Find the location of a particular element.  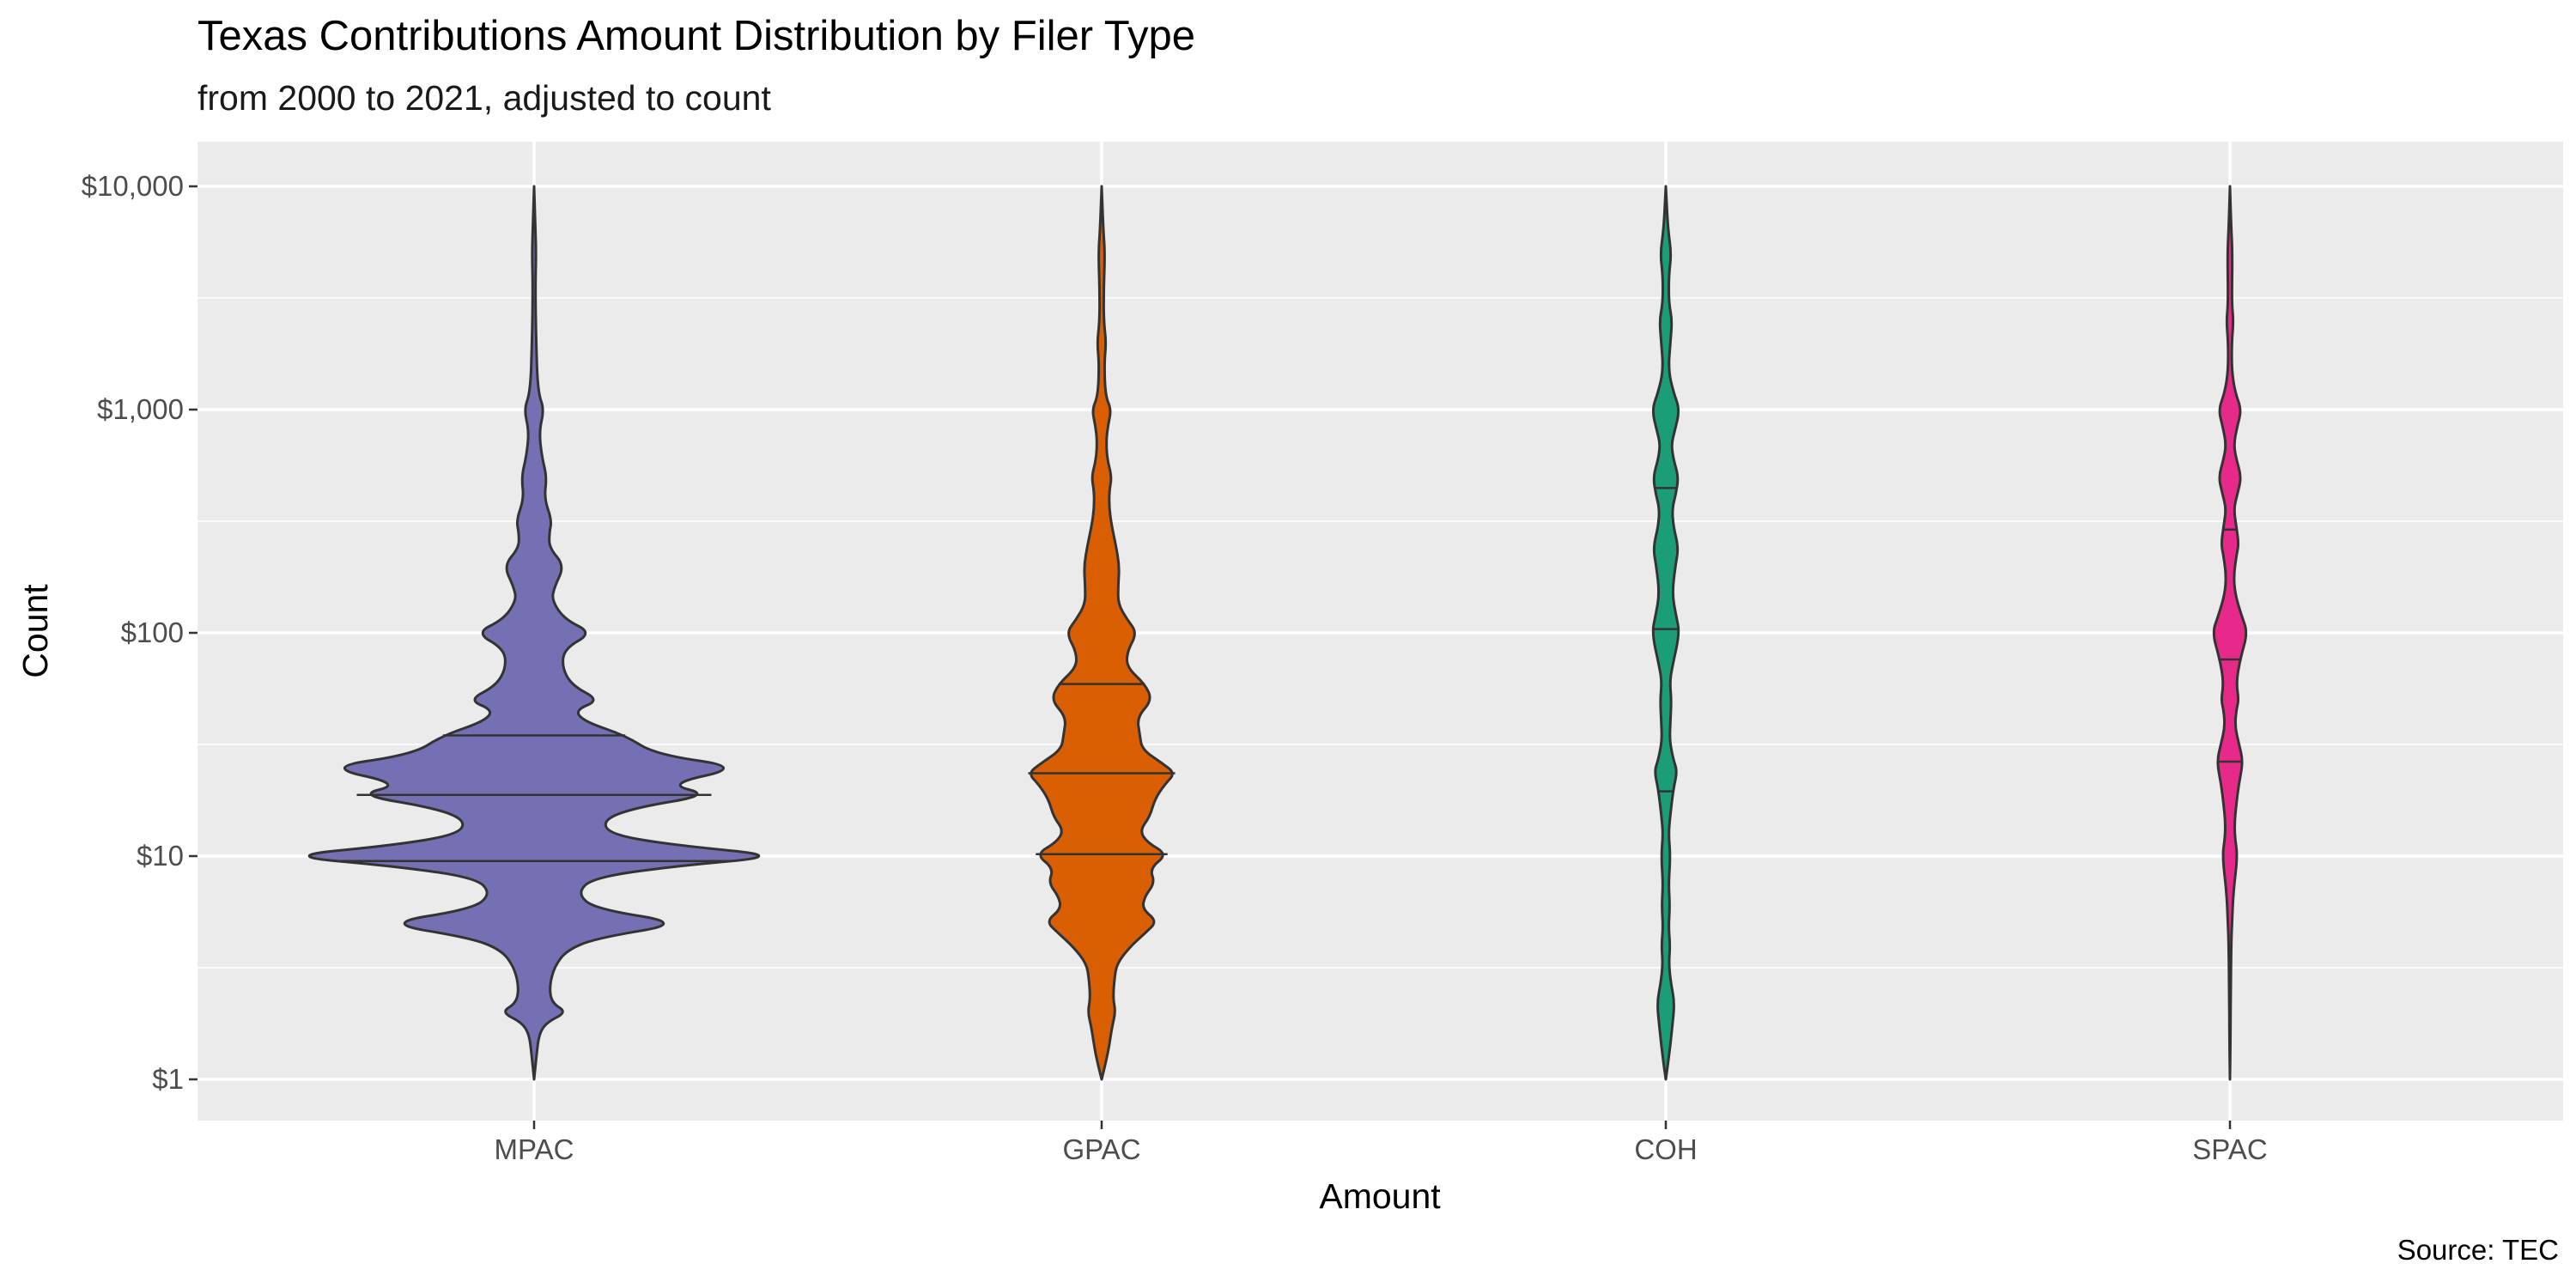

x-tick-label: COH is located at coordinates (1665, 1149).